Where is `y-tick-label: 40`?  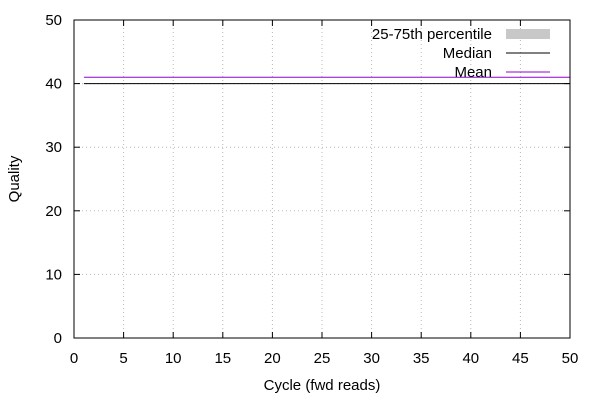
y-tick-label: 40 is located at coordinates (53, 84).